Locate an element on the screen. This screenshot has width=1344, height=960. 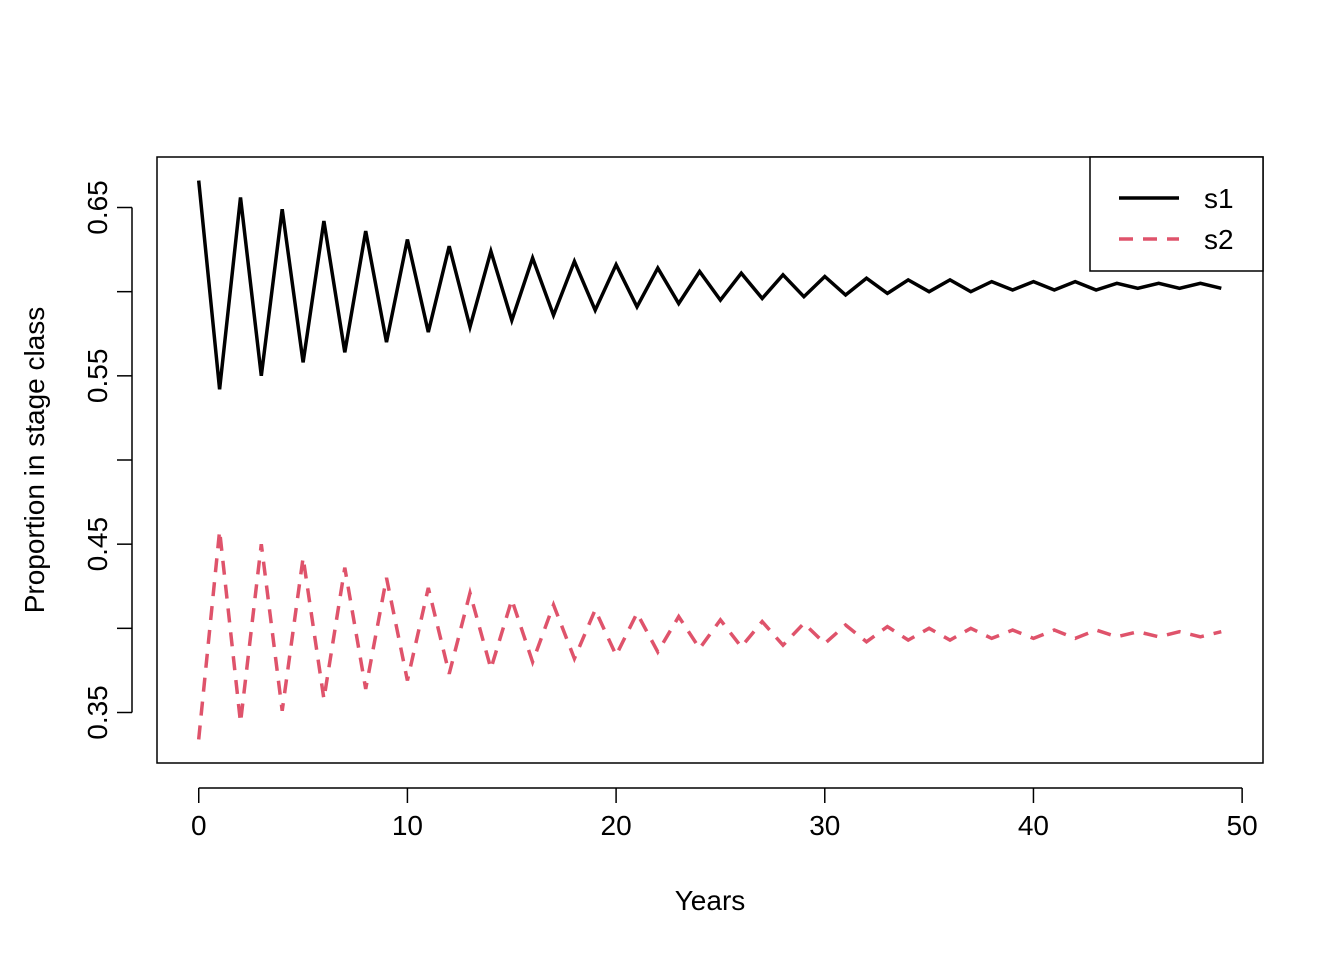
x-tick-label-50: 50 is located at coordinates (1242, 825).